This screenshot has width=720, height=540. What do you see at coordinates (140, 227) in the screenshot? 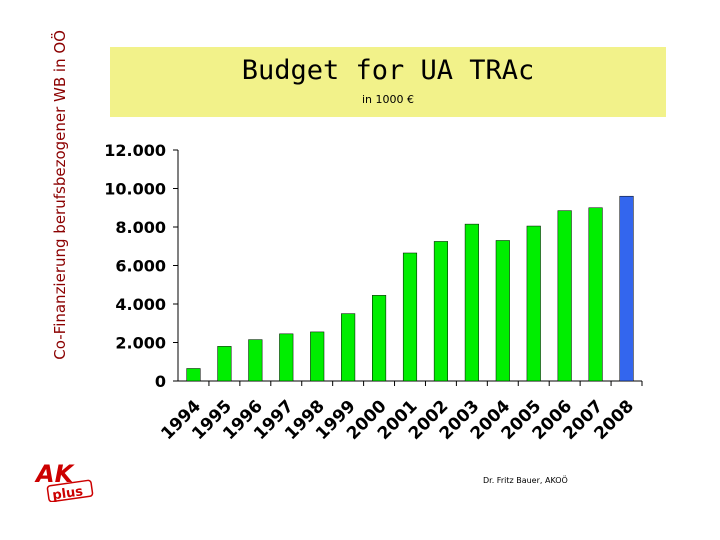
I see `y-tick-label: 8.000` at bounding box center [140, 227].